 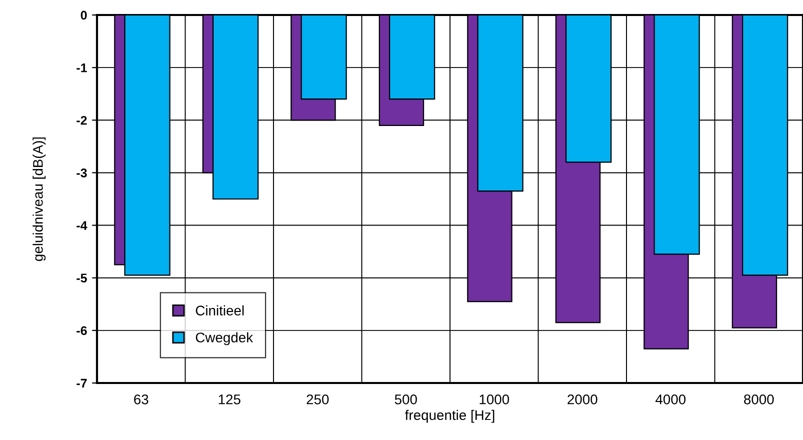 I want to click on y-tick-label: -5, so click(x=81, y=278).